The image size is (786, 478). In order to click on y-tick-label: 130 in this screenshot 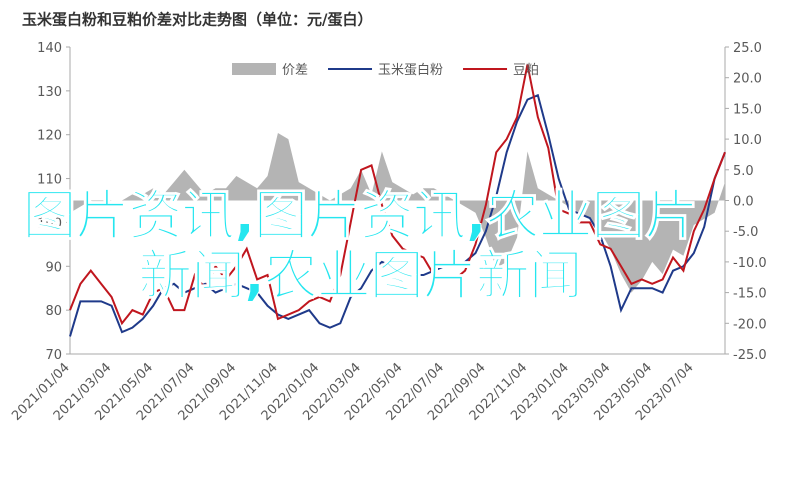, I will do `click(49, 92)`.